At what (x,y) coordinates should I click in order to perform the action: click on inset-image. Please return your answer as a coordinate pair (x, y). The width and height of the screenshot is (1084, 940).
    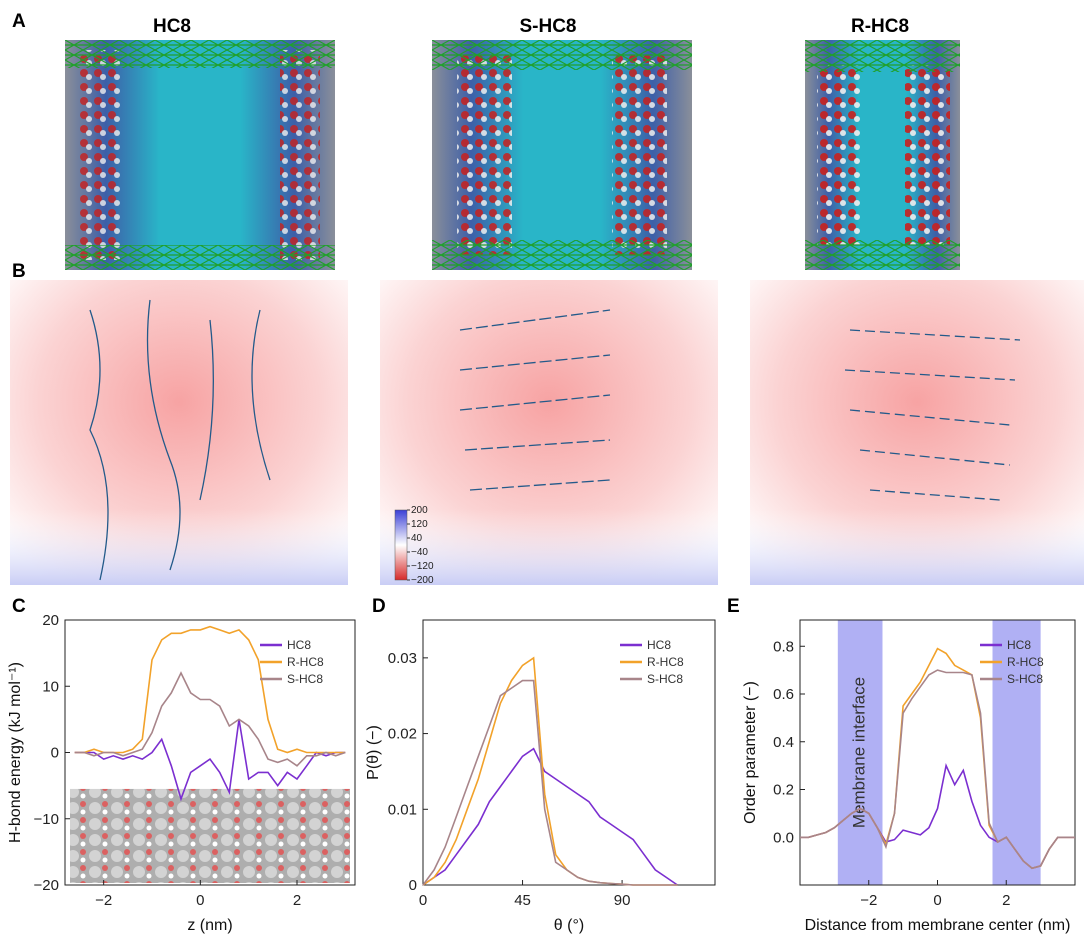
    Looking at the image, I should click on (210, 835).